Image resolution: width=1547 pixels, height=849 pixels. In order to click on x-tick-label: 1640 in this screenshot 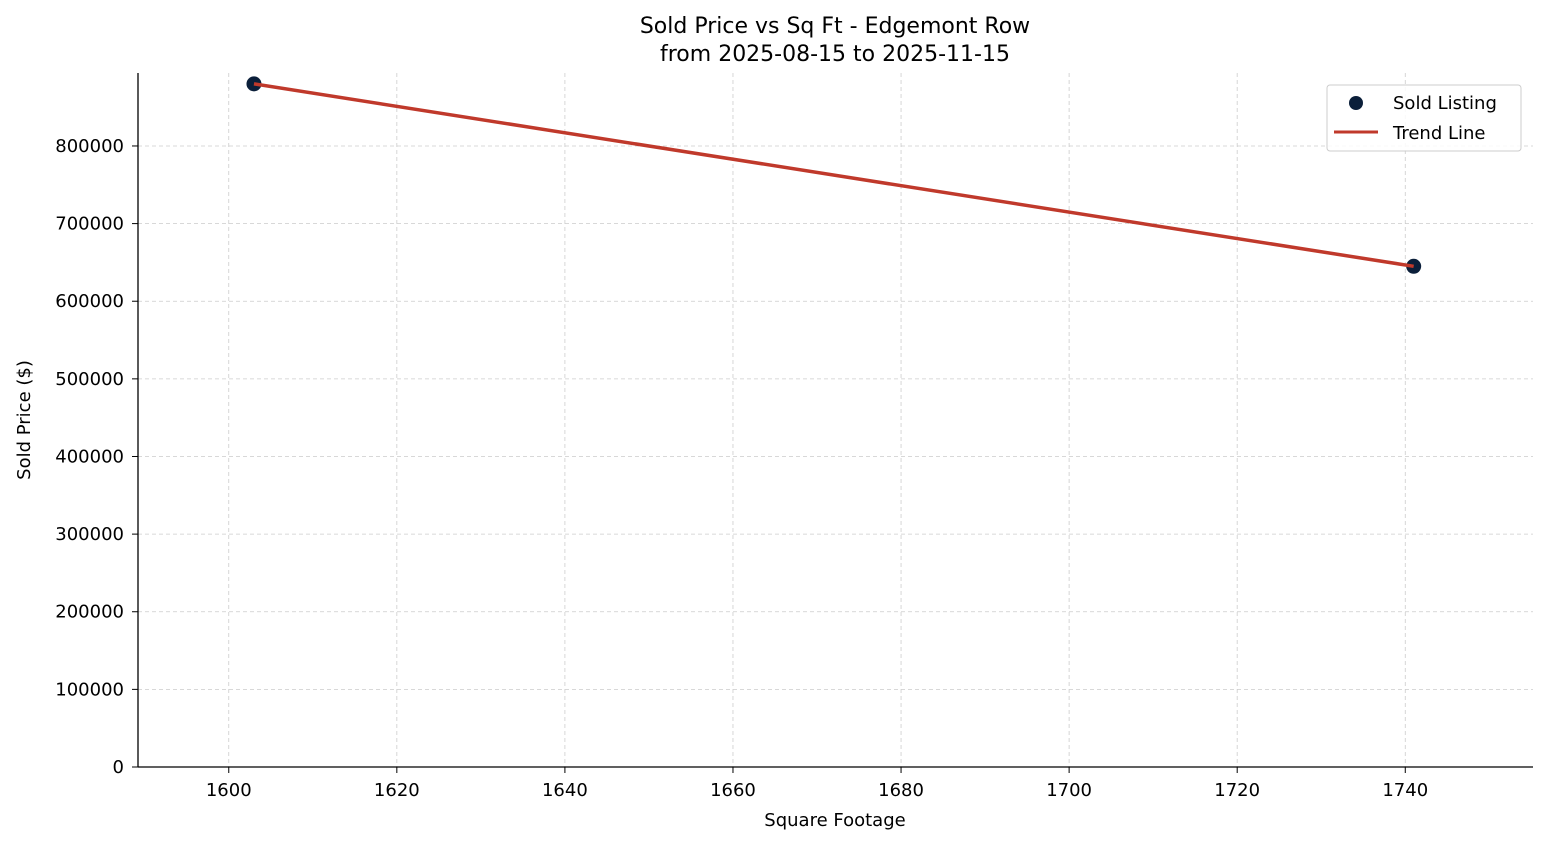, I will do `click(565, 790)`.